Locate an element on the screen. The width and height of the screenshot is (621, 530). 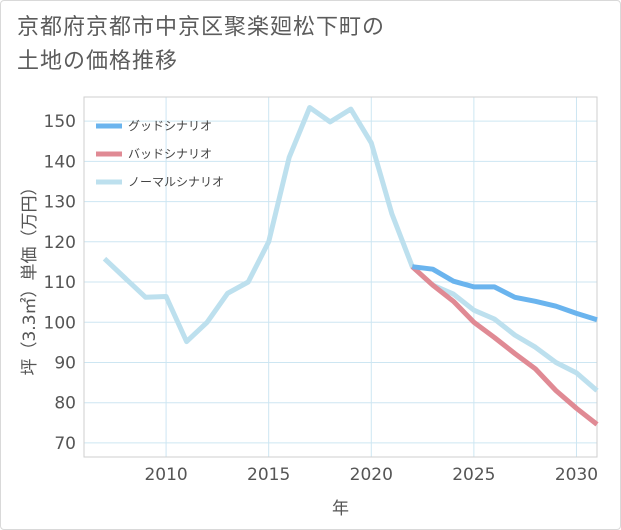
y-tick-label: 80 is located at coordinates (65, 404).